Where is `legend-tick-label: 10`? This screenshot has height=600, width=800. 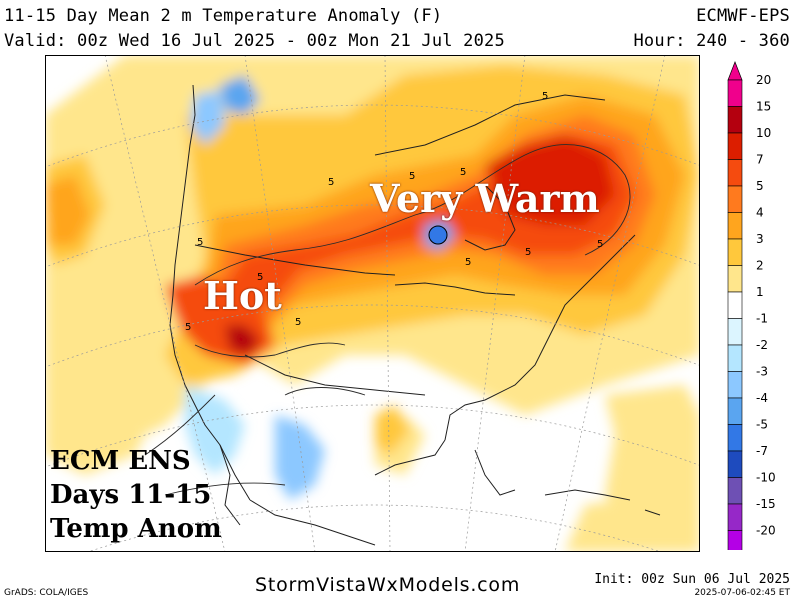
legend-tick-label: 10 is located at coordinates (763, 133).